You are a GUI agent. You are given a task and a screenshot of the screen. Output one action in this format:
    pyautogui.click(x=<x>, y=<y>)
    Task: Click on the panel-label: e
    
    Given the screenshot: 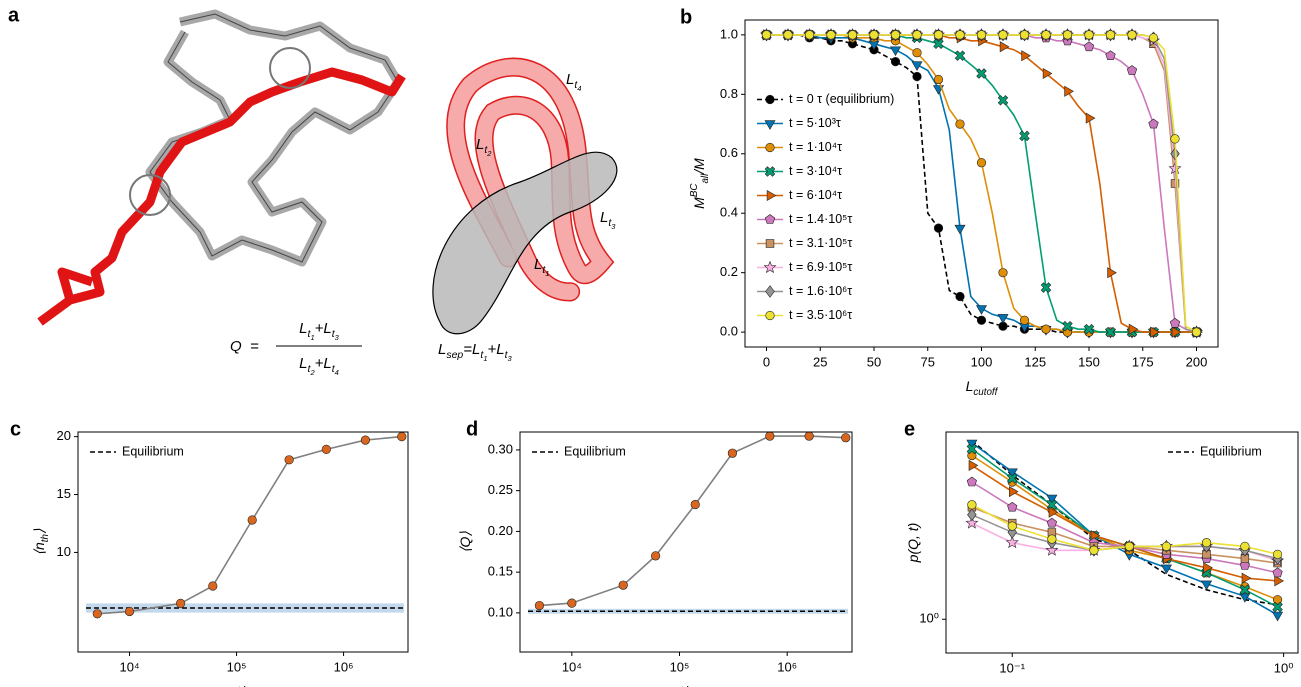 What is the action you would take?
    pyautogui.click(x=909, y=429)
    